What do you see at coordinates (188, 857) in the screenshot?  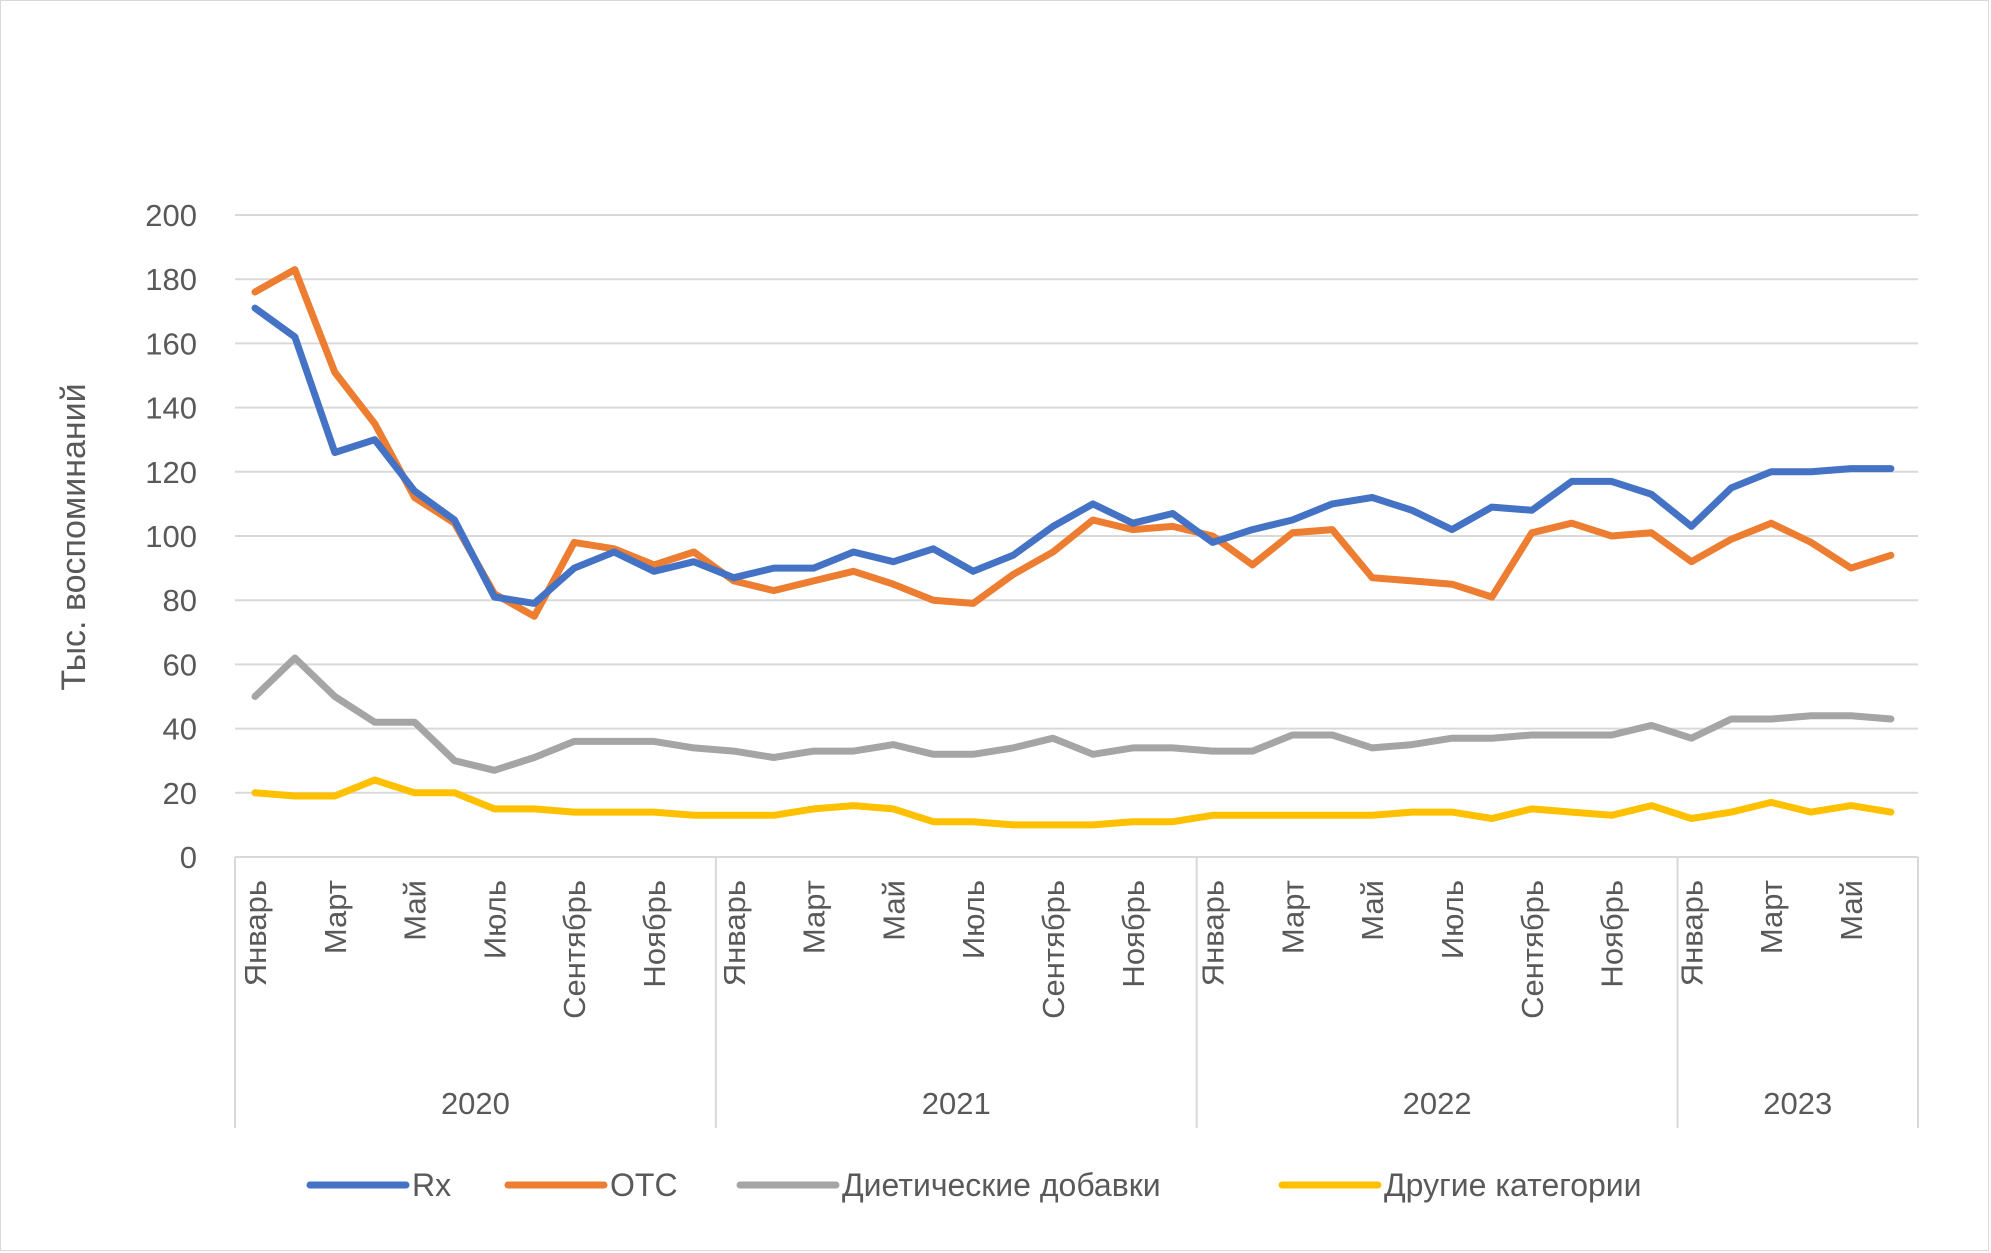 I see `y-tick-label: 0` at bounding box center [188, 857].